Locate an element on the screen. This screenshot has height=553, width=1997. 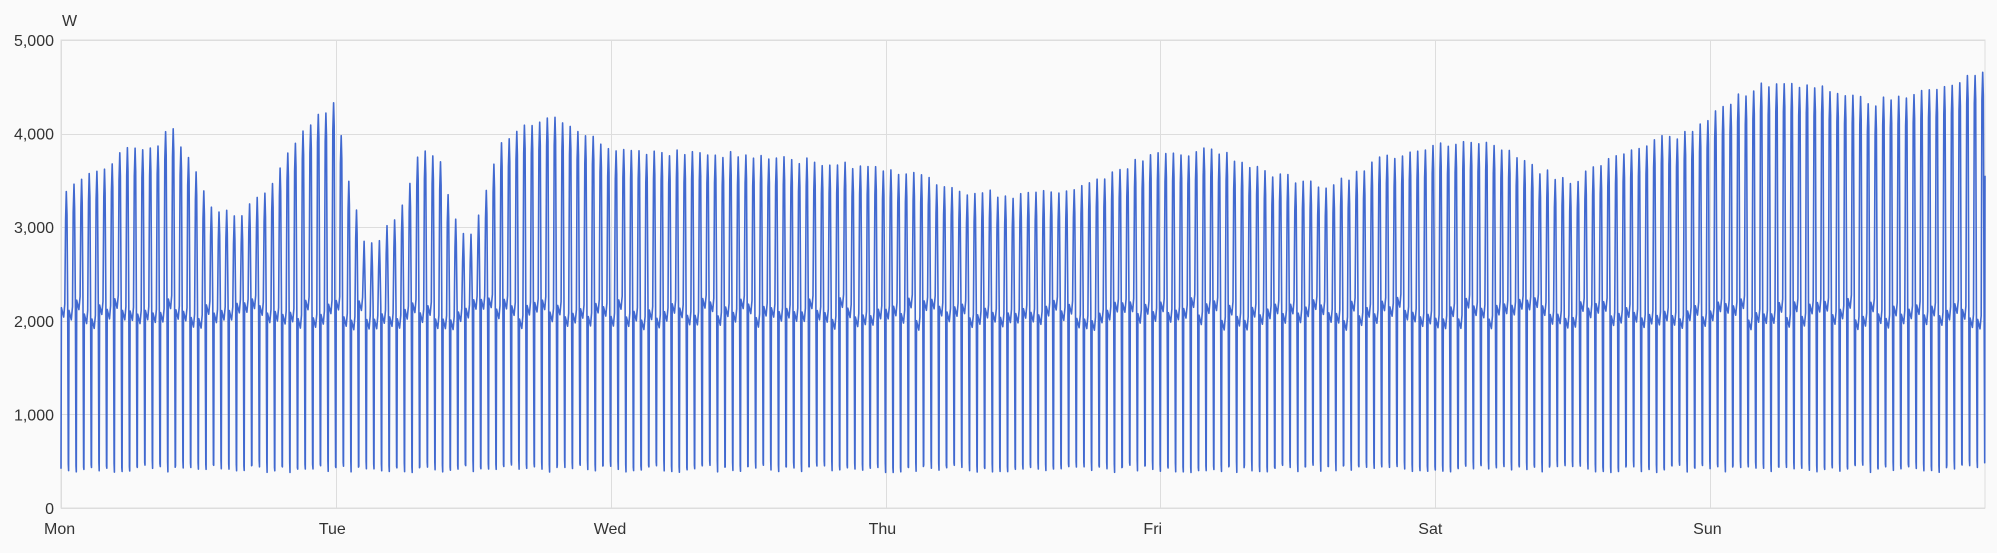
y-unit-label: W is located at coordinates (70, 21).